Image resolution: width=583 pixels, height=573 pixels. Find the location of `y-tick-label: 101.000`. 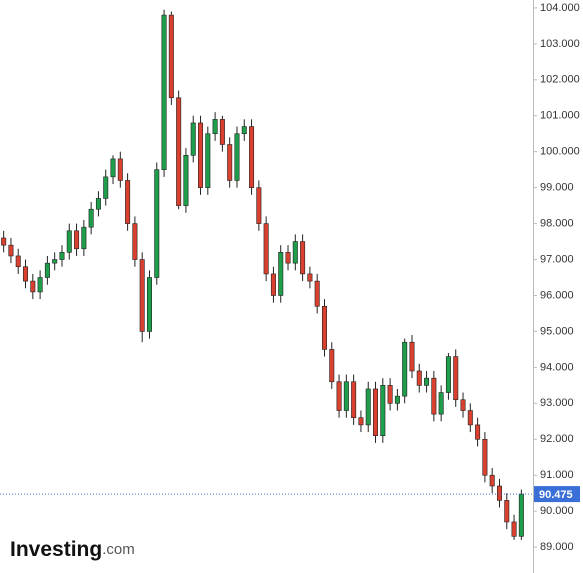

y-tick-label: 101.000 is located at coordinates (560, 116).